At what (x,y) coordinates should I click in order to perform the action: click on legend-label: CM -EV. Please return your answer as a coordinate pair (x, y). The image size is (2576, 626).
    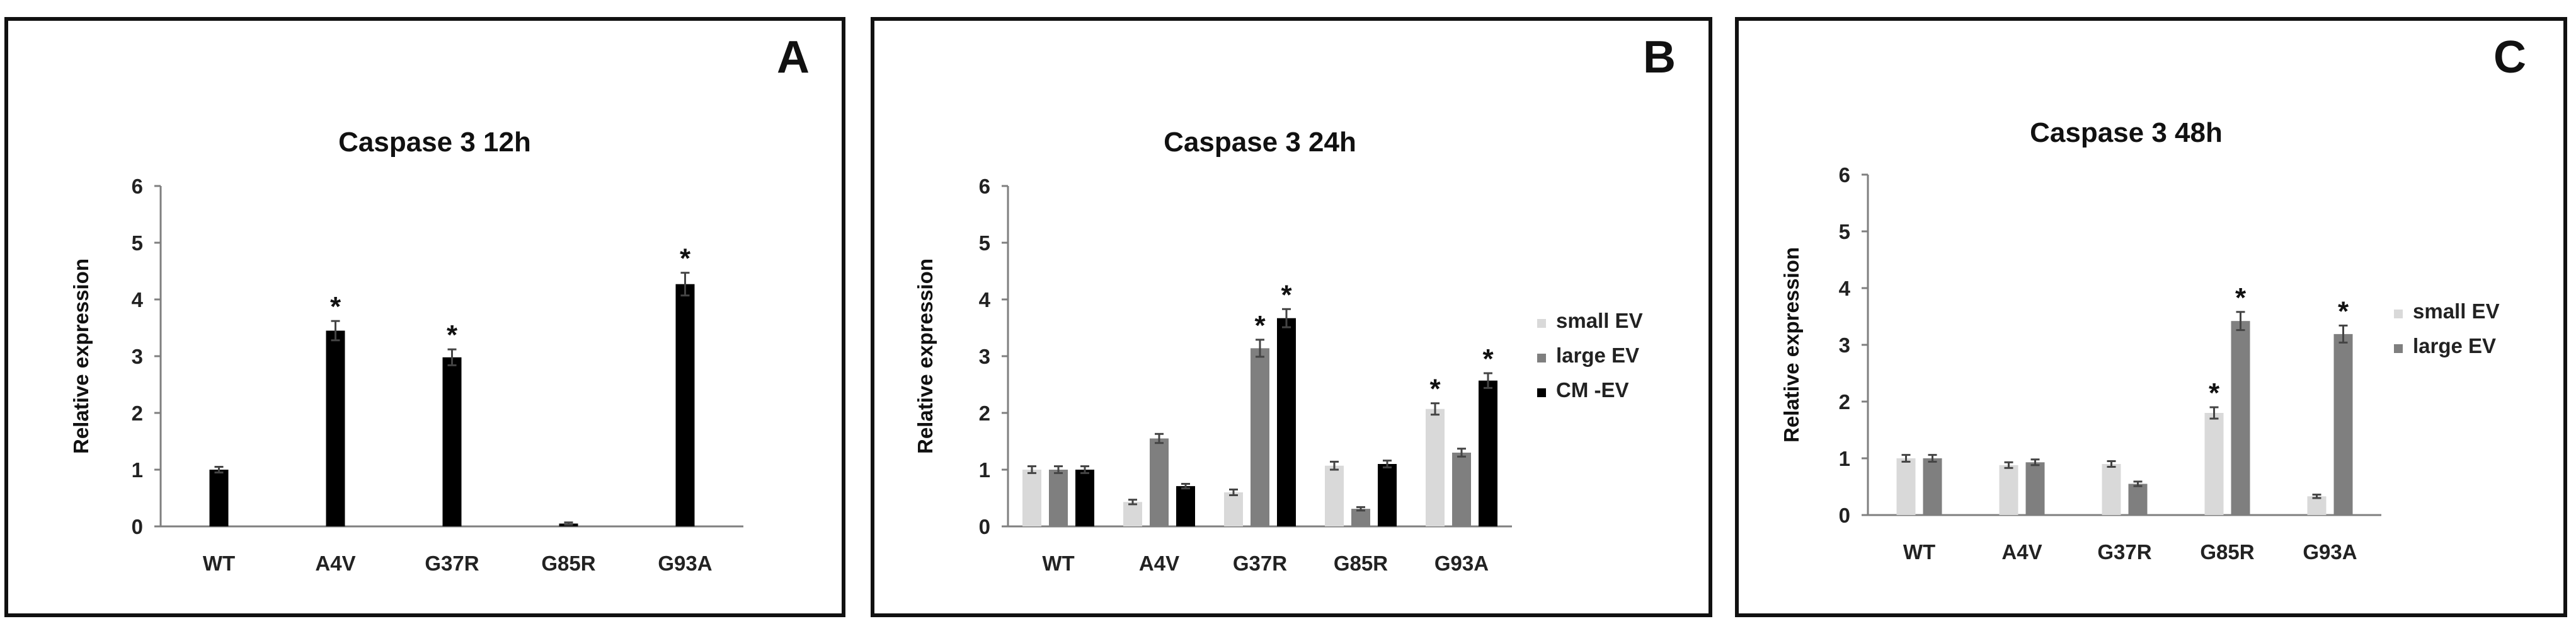
    Looking at the image, I should click on (1593, 390).